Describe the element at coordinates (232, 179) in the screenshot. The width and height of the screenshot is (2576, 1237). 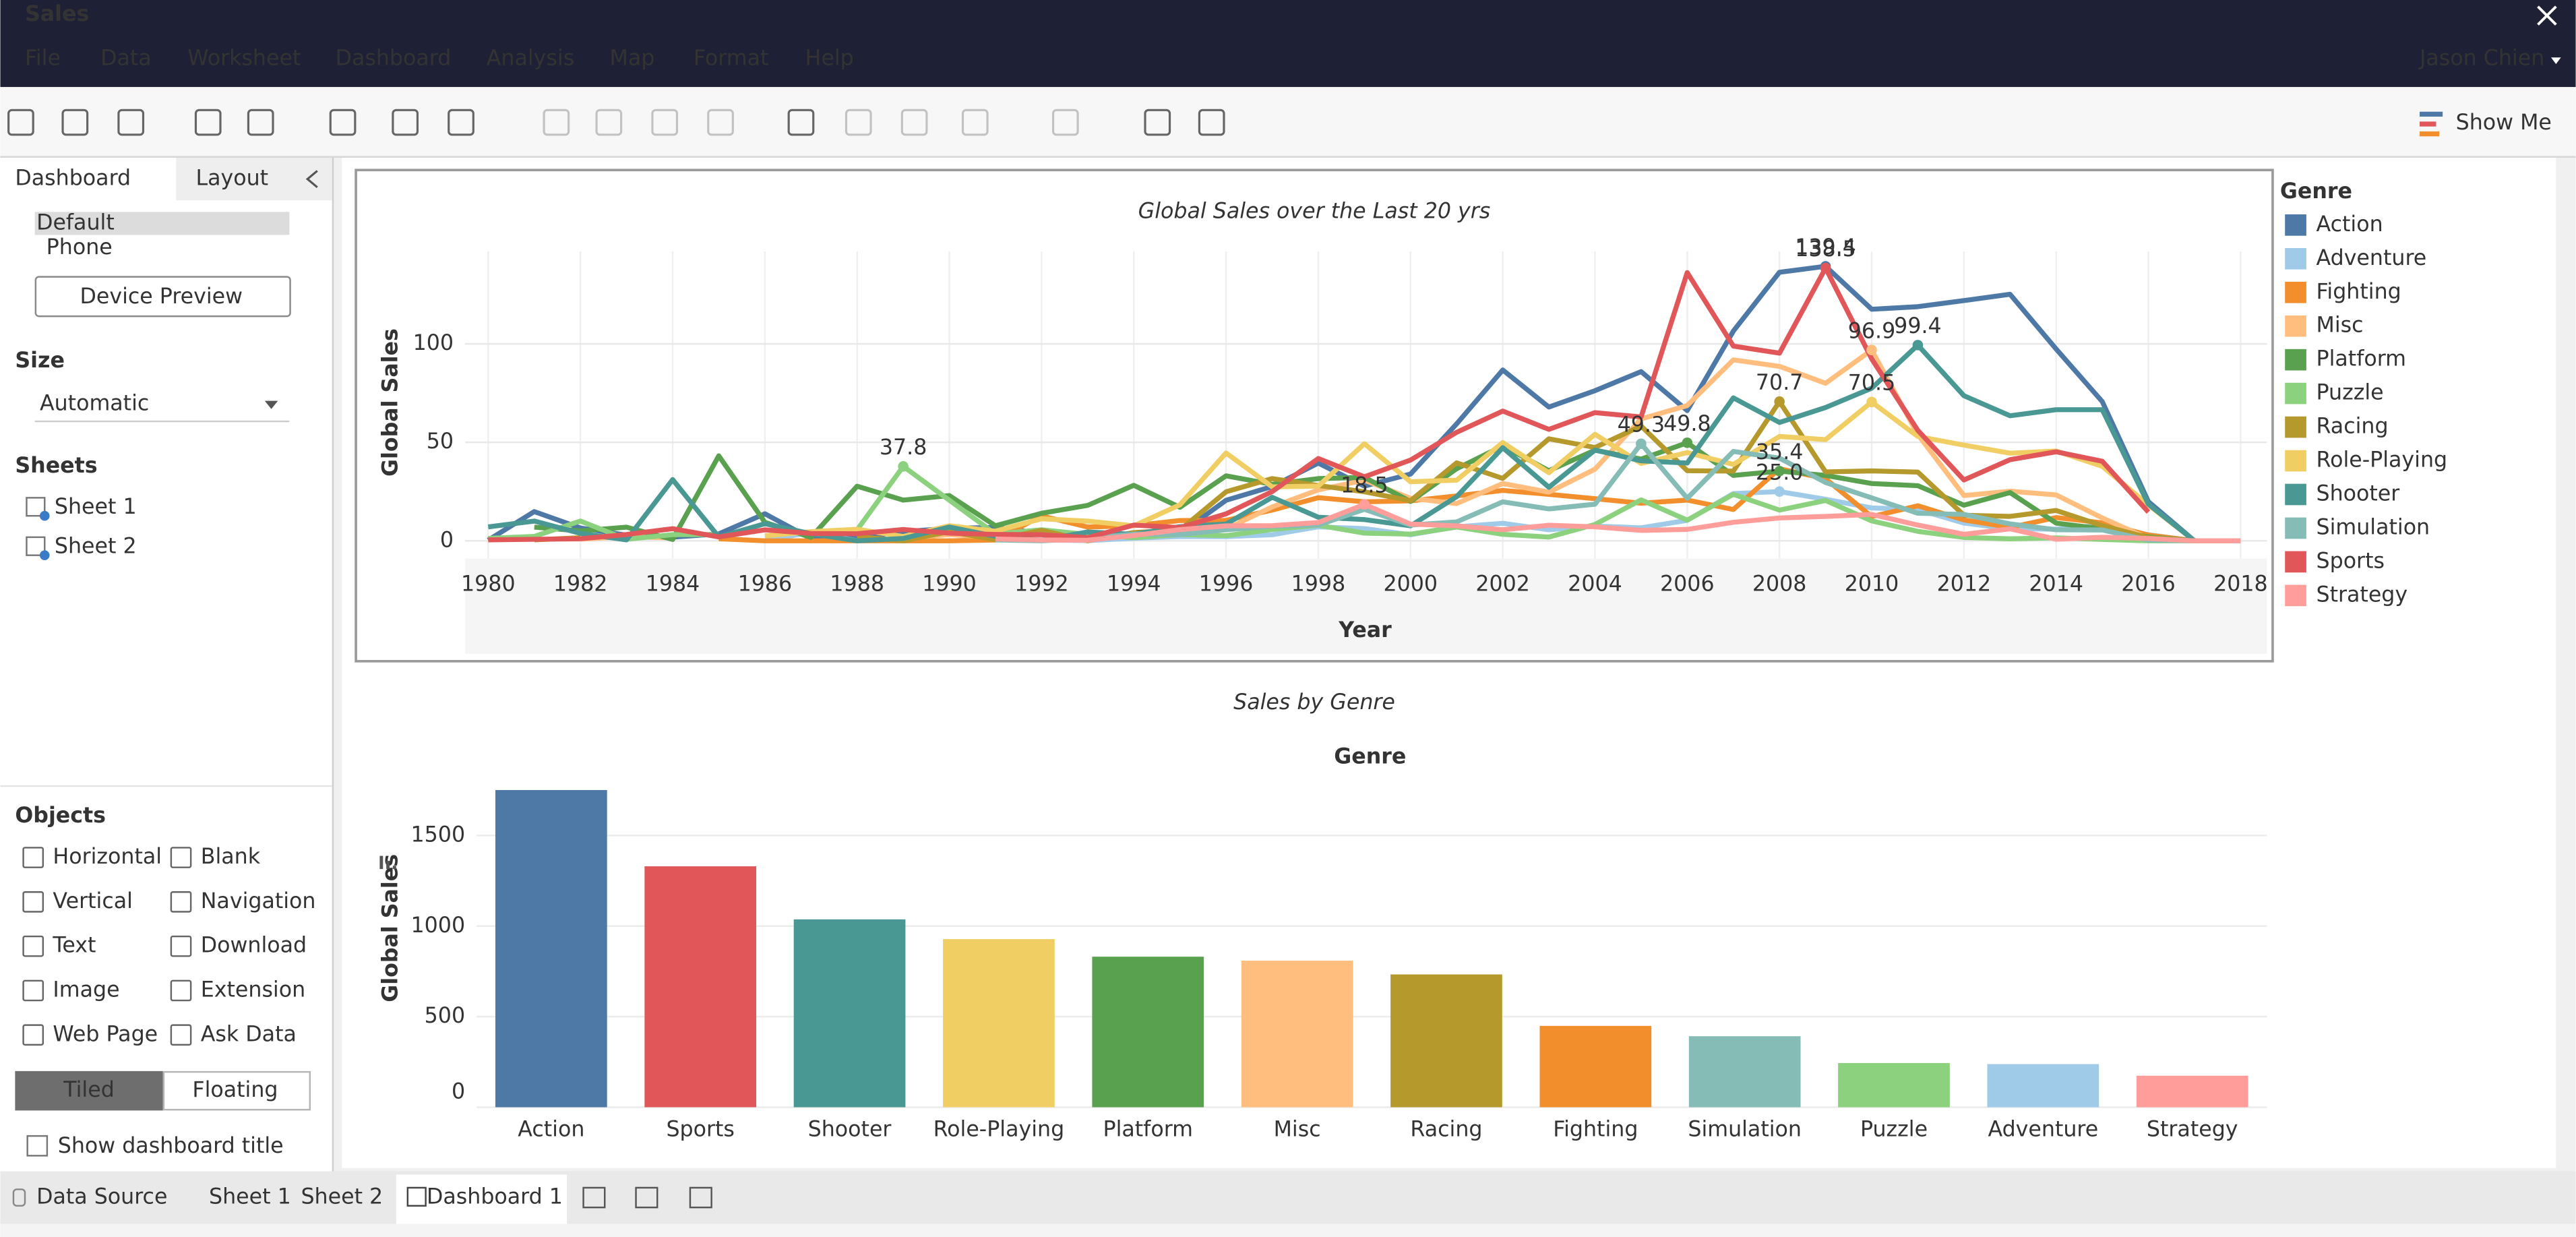
I see `side-tab: Layout` at that location.